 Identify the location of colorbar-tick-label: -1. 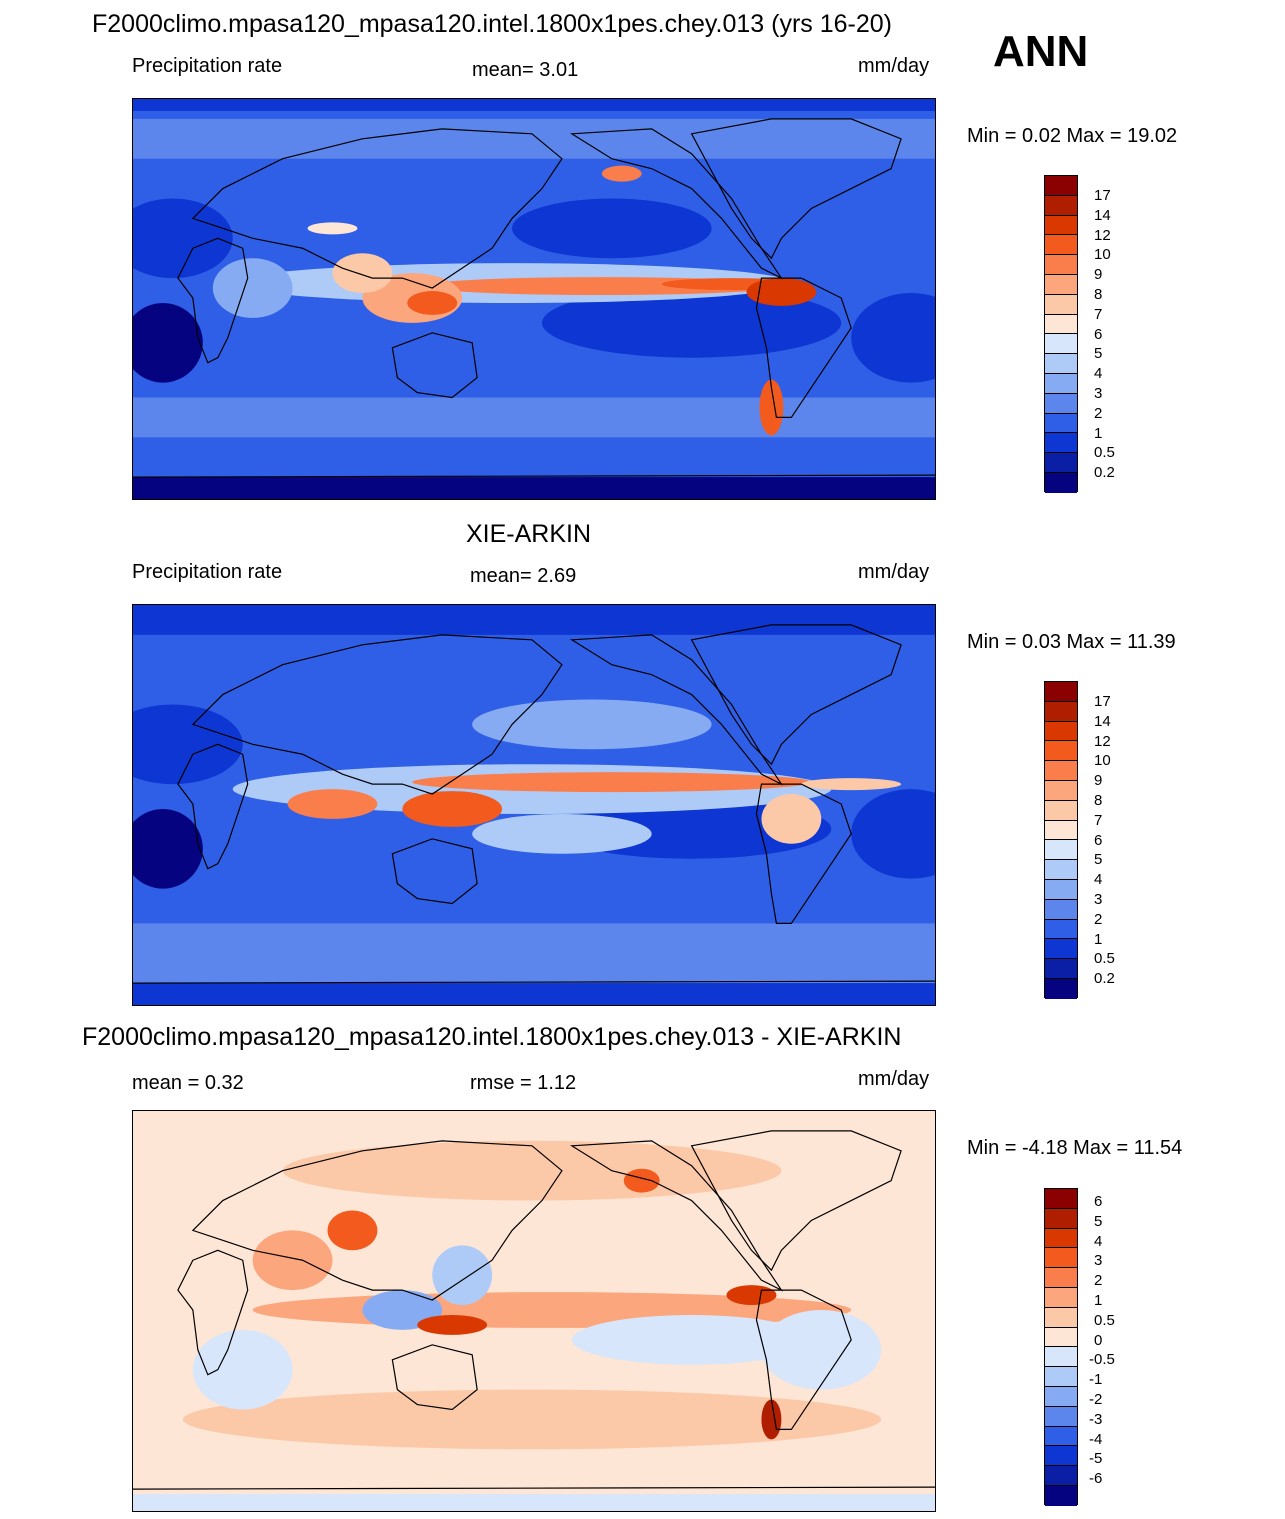
(1096, 1380).